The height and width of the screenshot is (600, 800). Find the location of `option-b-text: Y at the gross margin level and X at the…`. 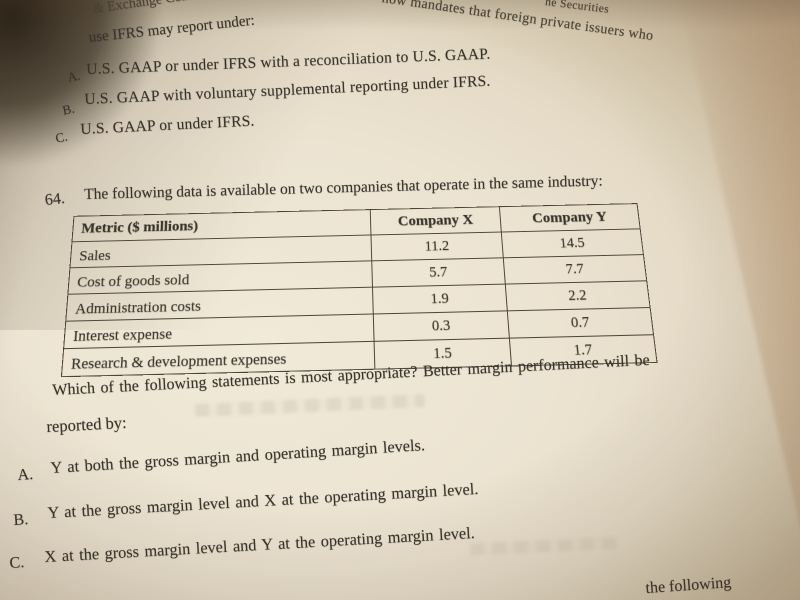

option-b-text: Y at the gross margin level and X at the… is located at coordinates (263, 500).